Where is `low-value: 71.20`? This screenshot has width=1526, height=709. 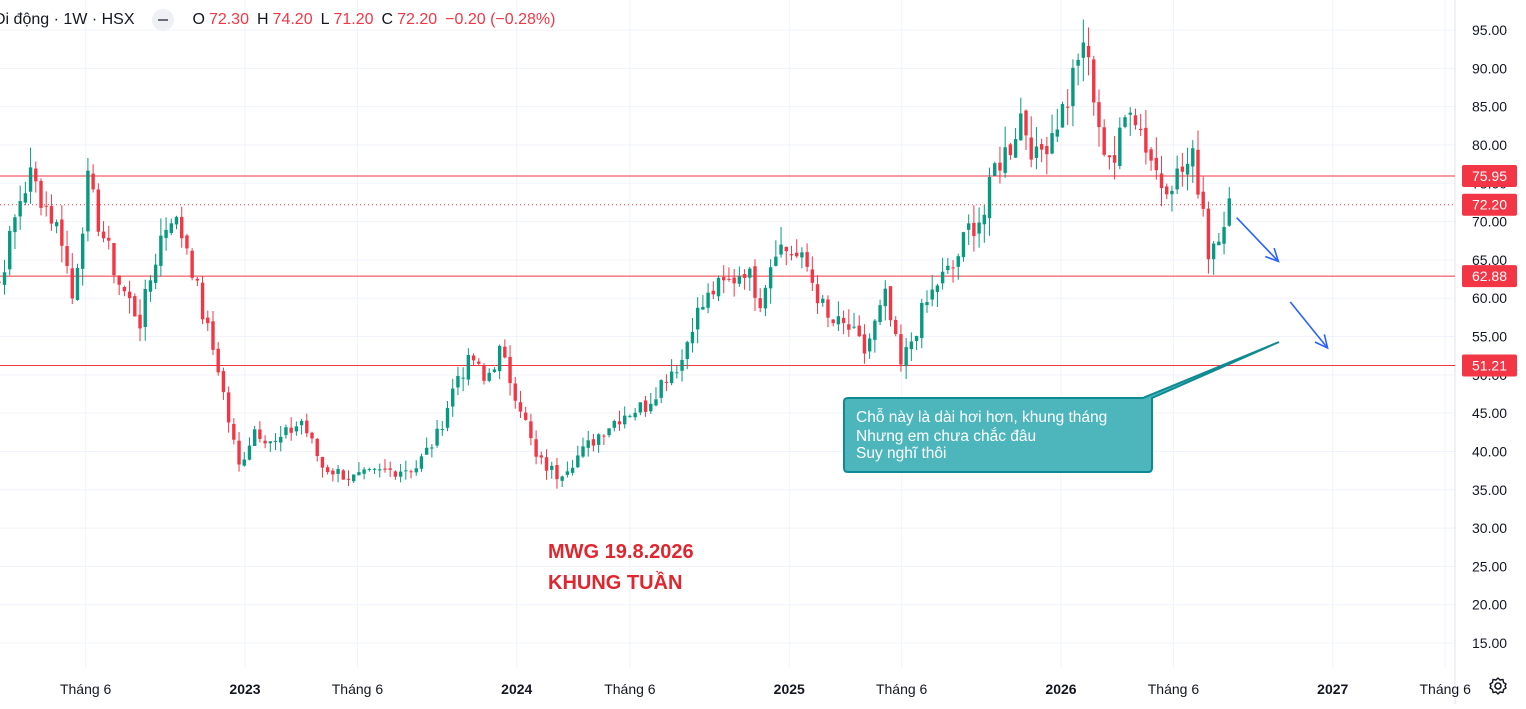
low-value: 71.20 is located at coordinates (353, 19).